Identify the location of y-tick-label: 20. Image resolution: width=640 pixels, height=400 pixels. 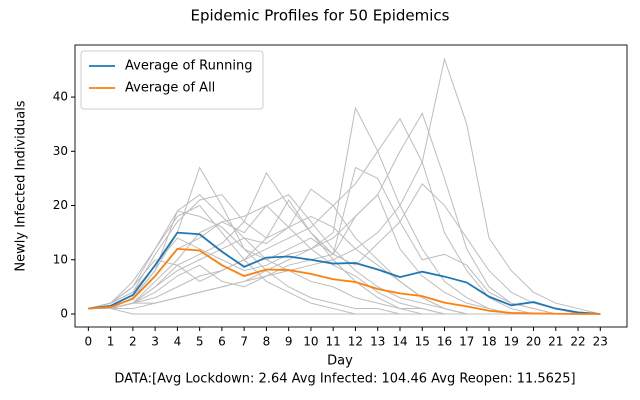
(60, 205).